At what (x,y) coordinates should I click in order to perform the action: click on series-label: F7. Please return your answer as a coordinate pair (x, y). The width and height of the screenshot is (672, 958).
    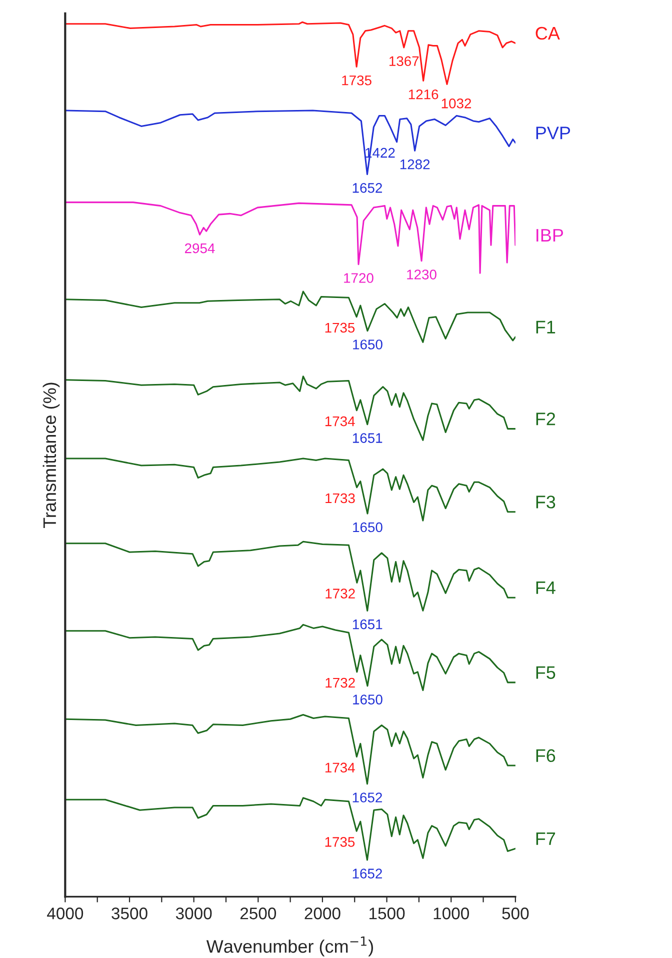
    Looking at the image, I should click on (546, 838).